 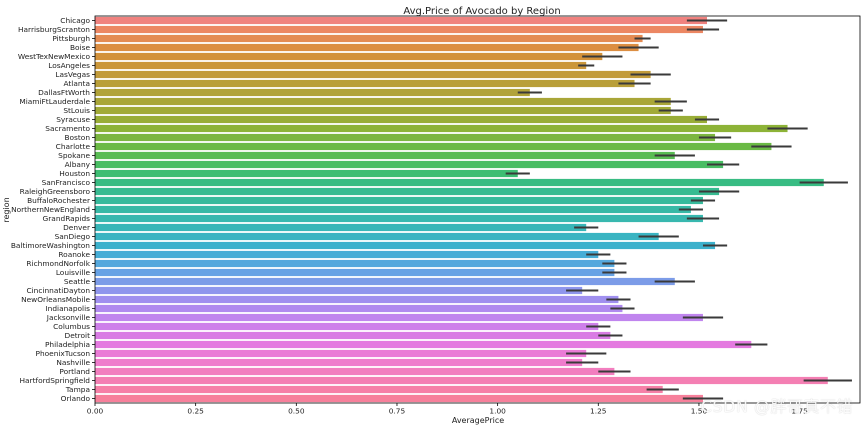 I want to click on x-axis-label: AveragePrice, so click(x=478, y=420).